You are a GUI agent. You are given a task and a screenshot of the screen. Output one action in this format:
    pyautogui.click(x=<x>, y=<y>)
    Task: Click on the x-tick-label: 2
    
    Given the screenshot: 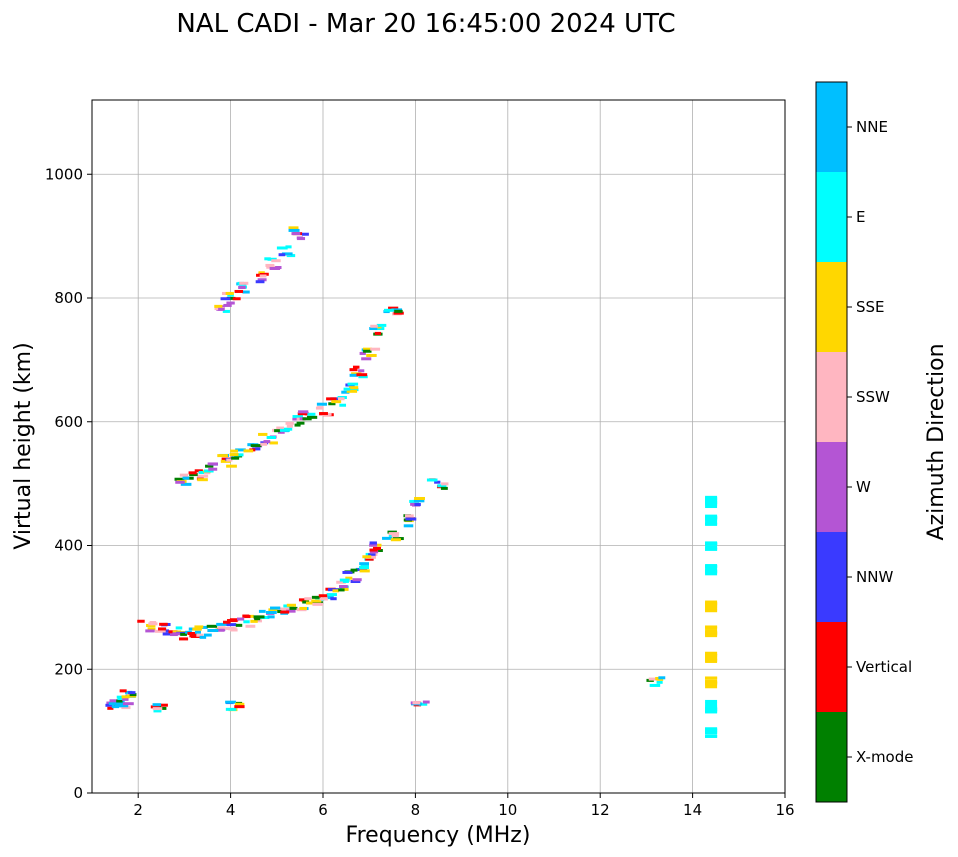 What is the action you would take?
    pyautogui.click(x=138, y=810)
    